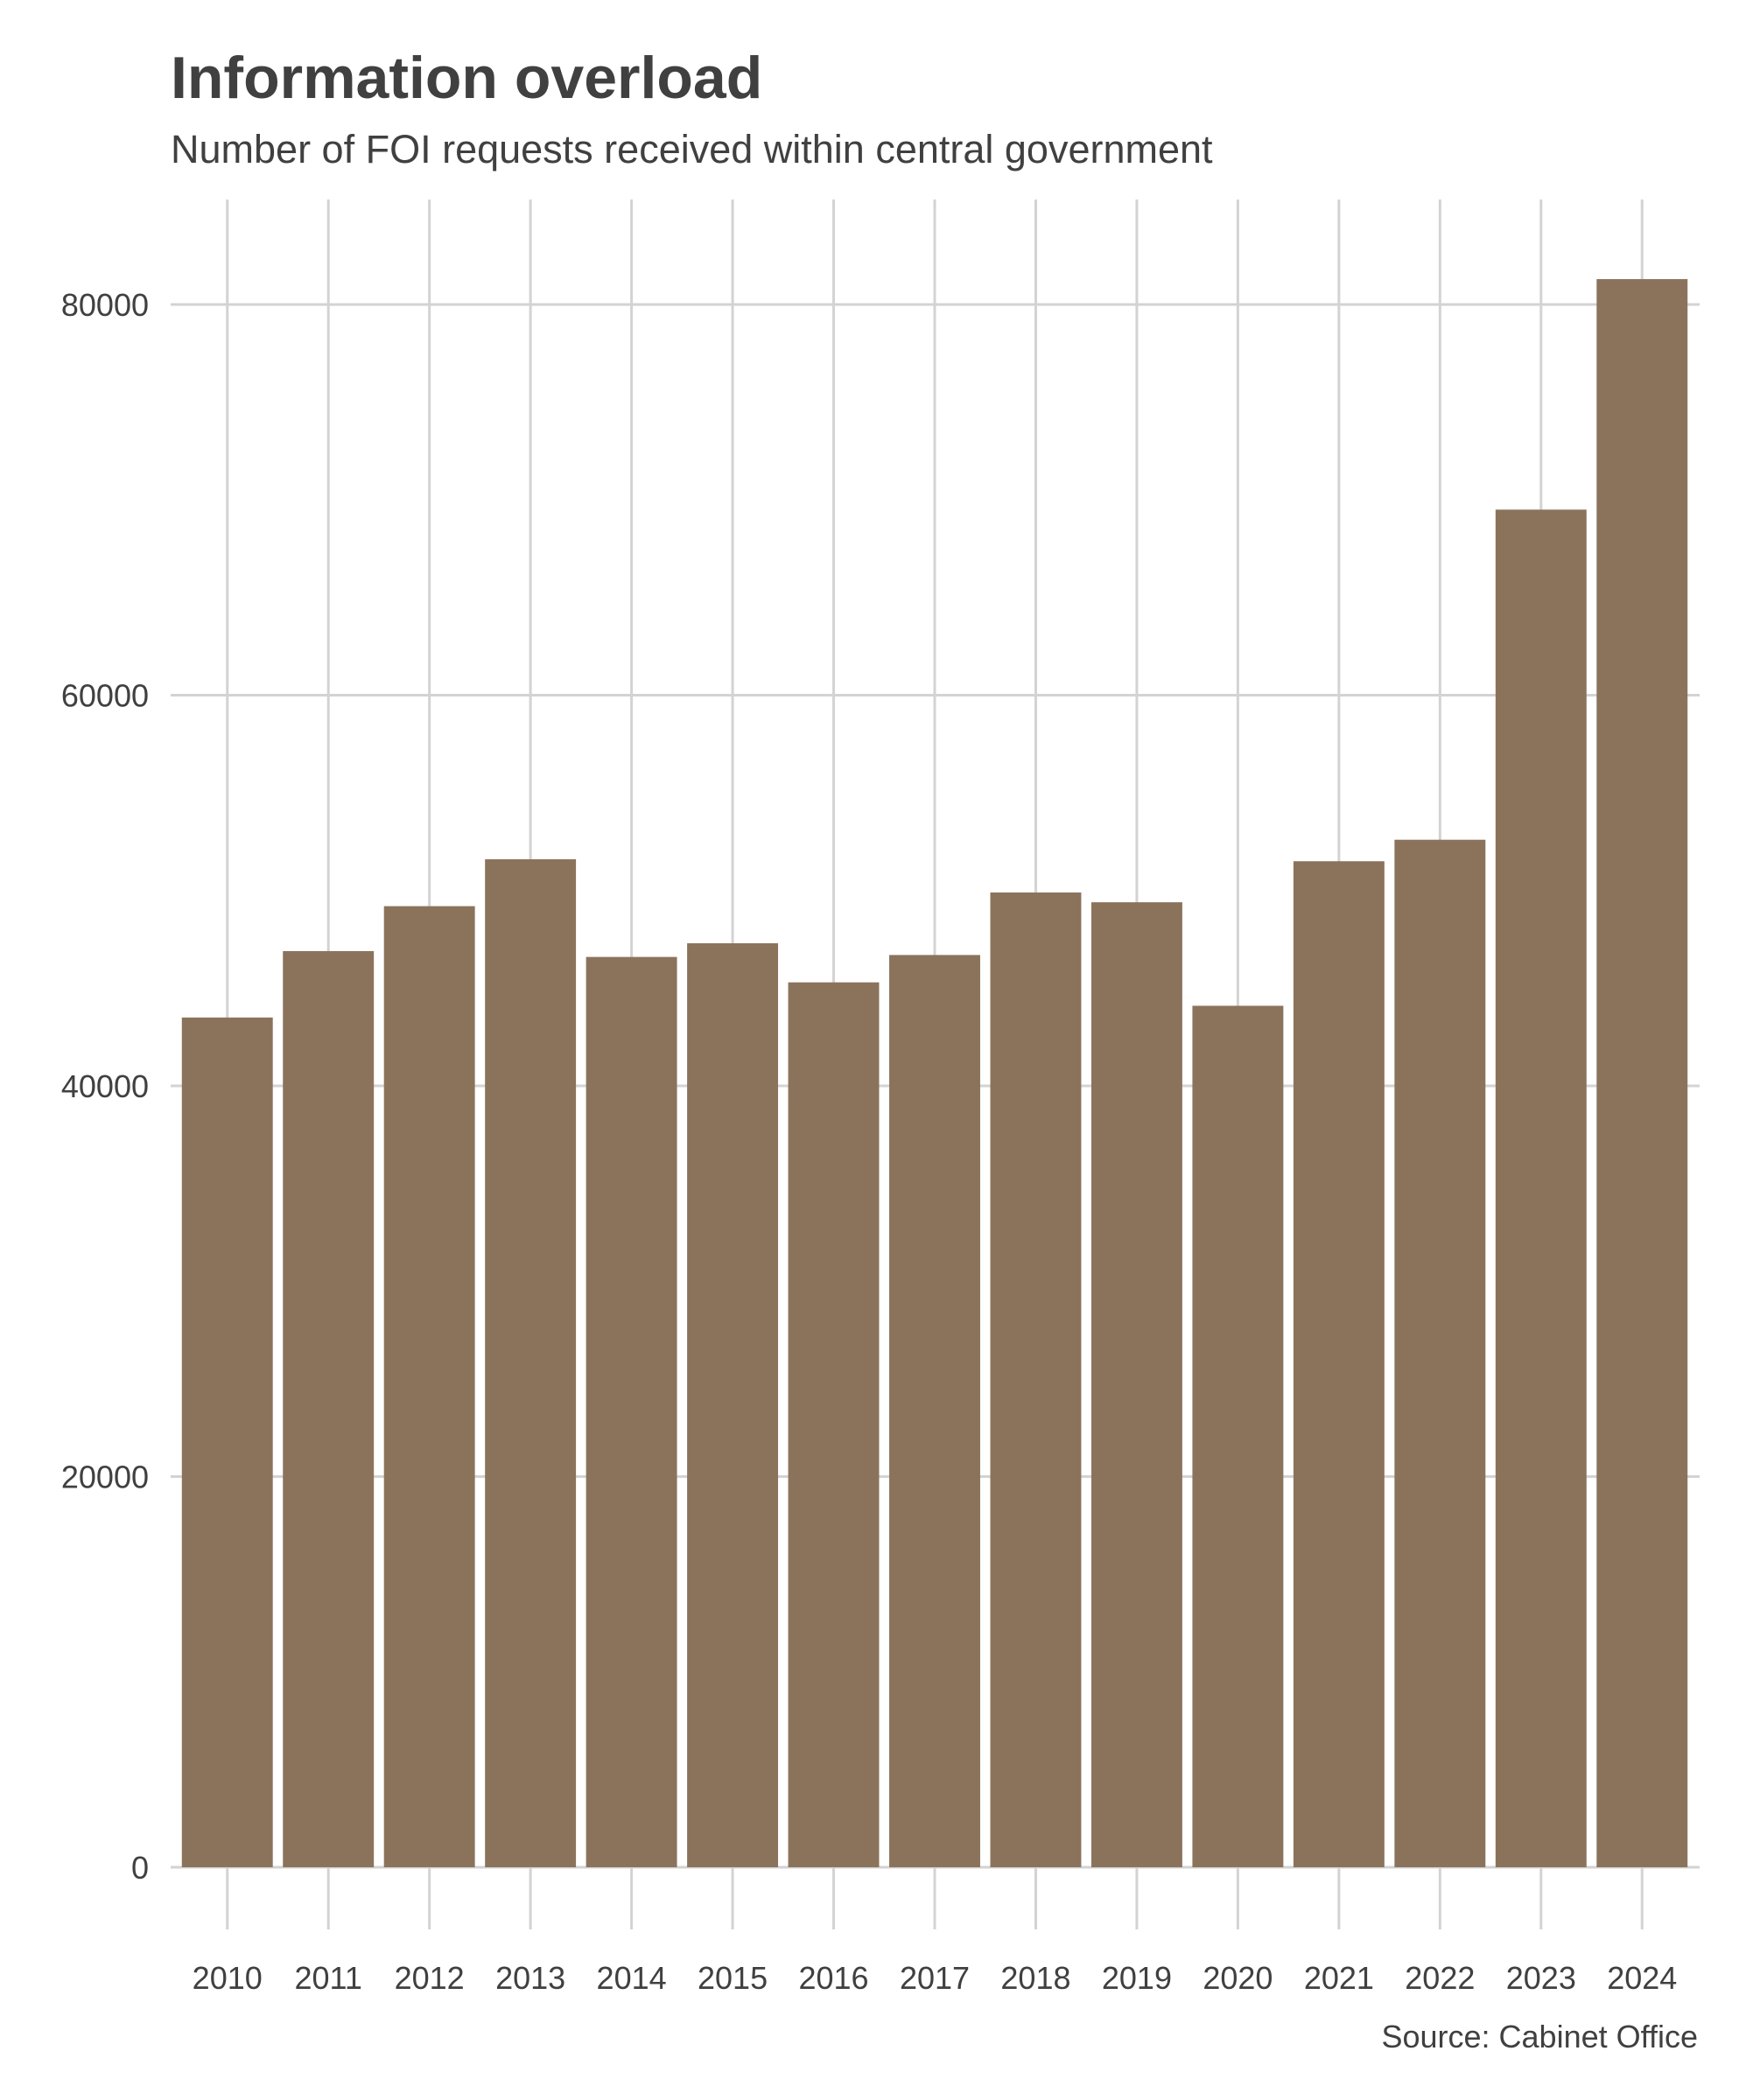  Describe the element at coordinates (105, 1477) in the screenshot. I see `y-tick-label: 20000` at that location.